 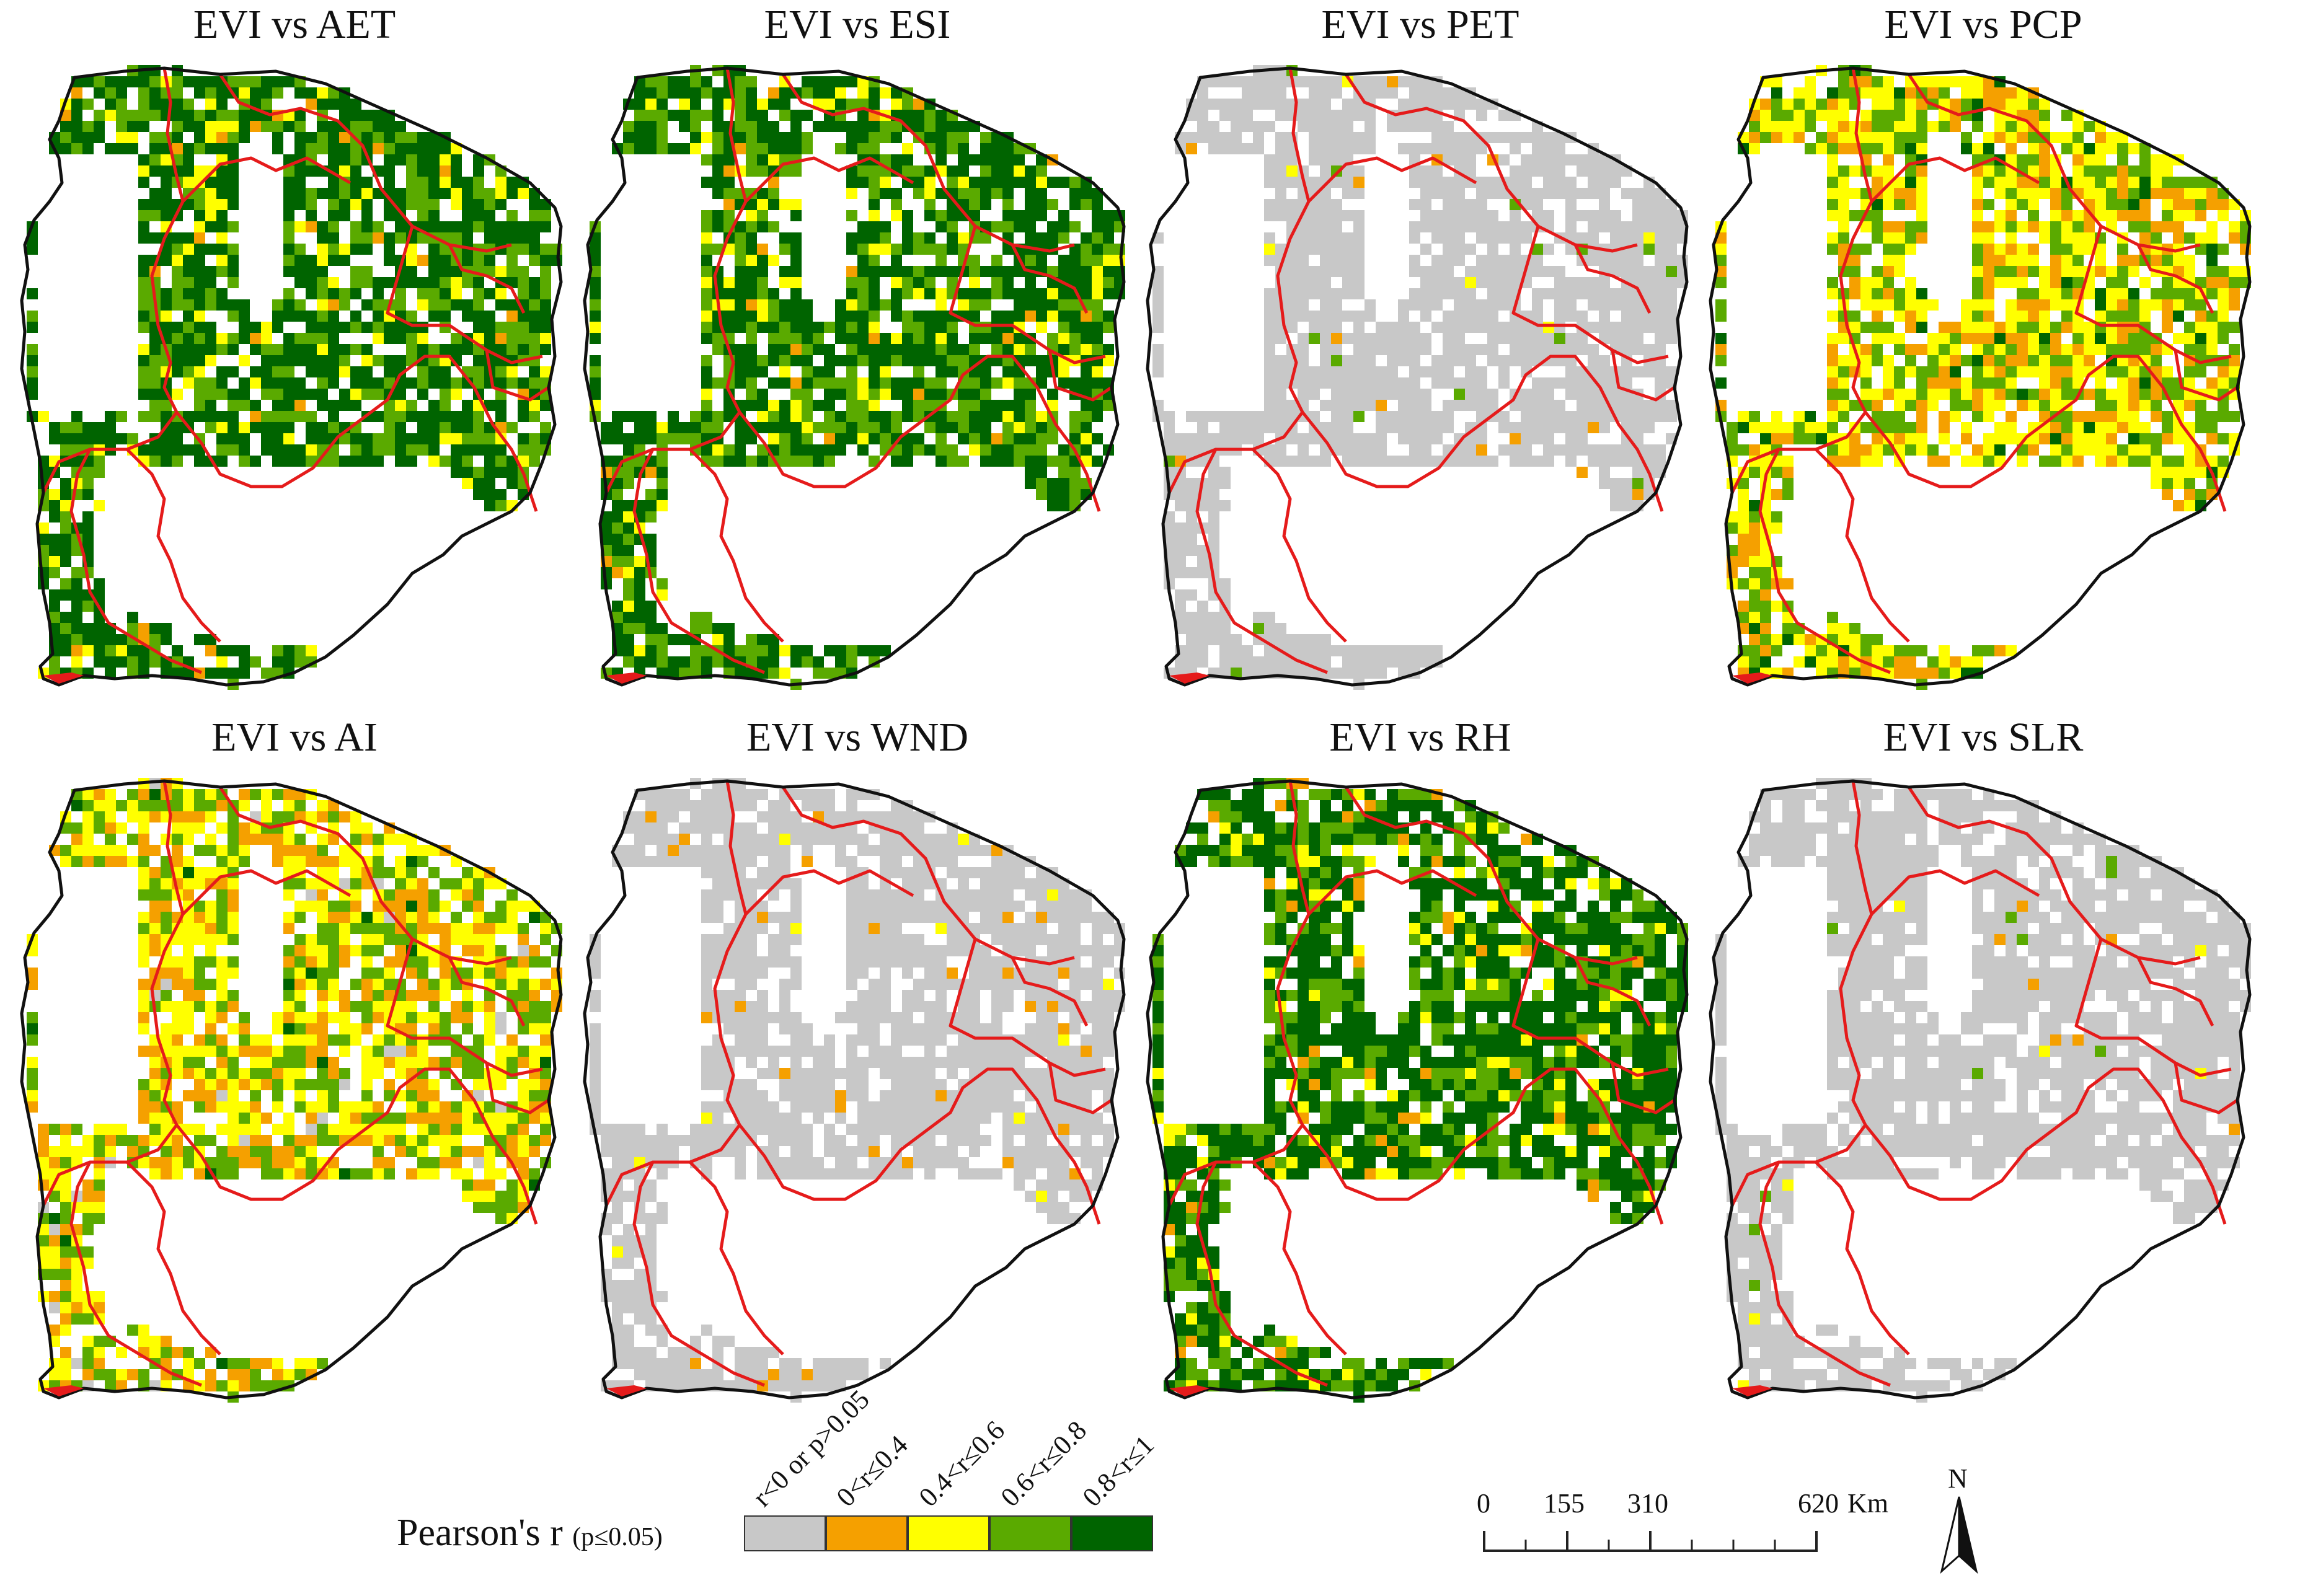 I want to click on region-boundary, so click(x=1612, y=279).